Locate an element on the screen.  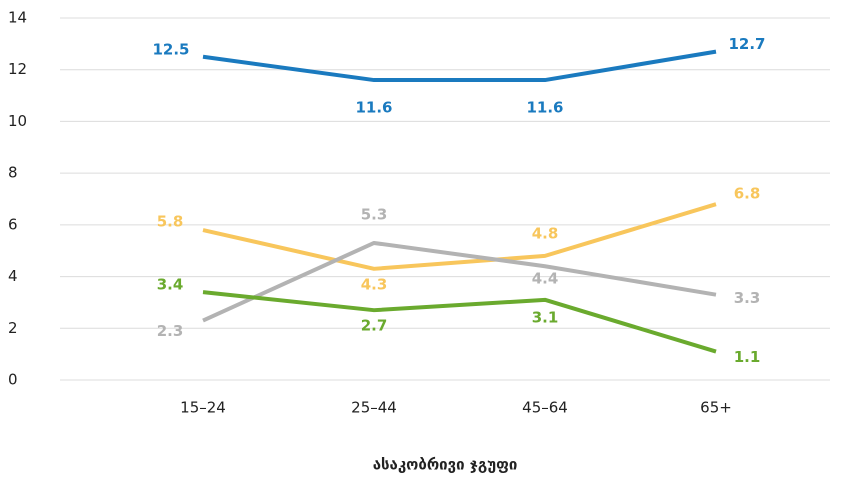
data-label: 4.3 is located at coordinates (374, 284).